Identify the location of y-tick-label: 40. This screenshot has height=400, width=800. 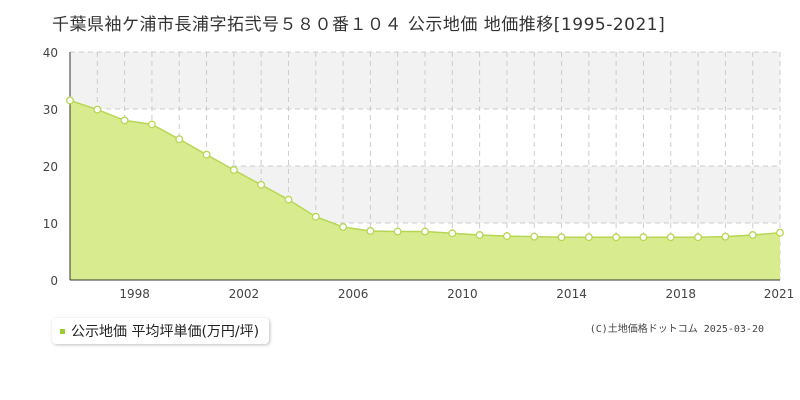
(50, 53).